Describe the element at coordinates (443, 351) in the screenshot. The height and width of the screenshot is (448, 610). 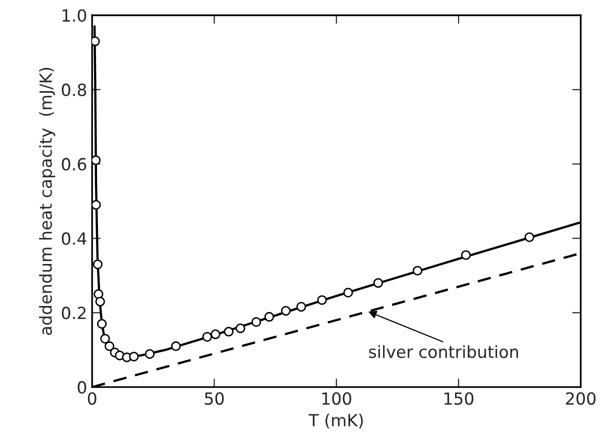
I see `annotation: silver contribution` at that location.